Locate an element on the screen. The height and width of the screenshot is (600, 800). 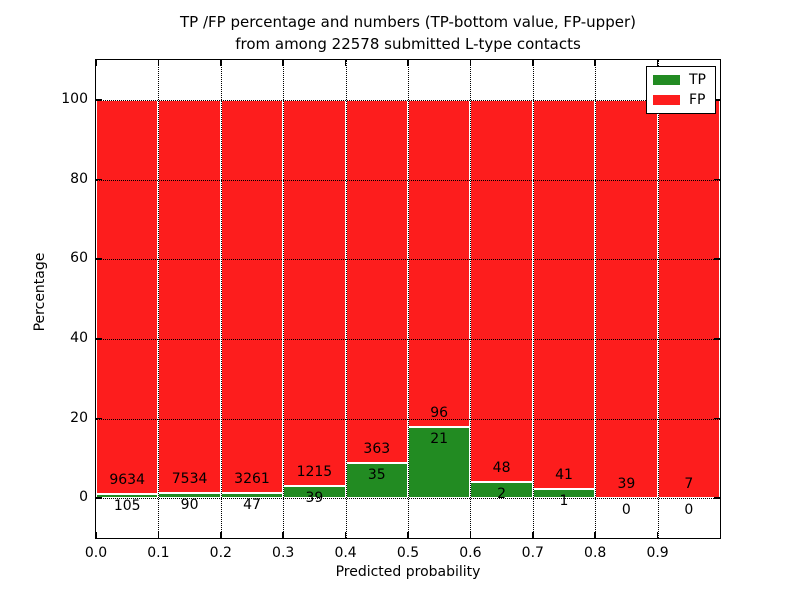
y-tick-label: 0 is located at coordinates (83, 497).